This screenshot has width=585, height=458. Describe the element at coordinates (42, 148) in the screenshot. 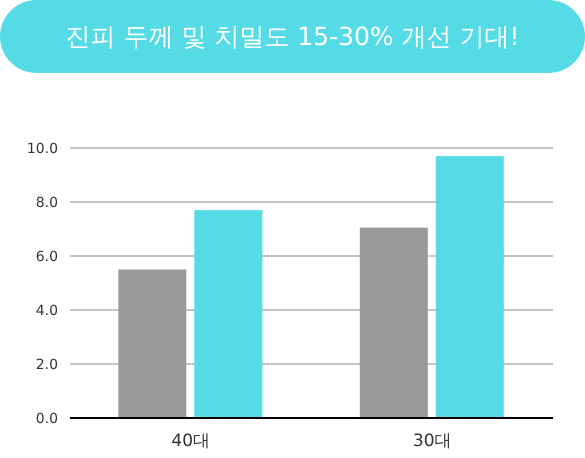

I see `y-tick-label: 10.0` at that location.